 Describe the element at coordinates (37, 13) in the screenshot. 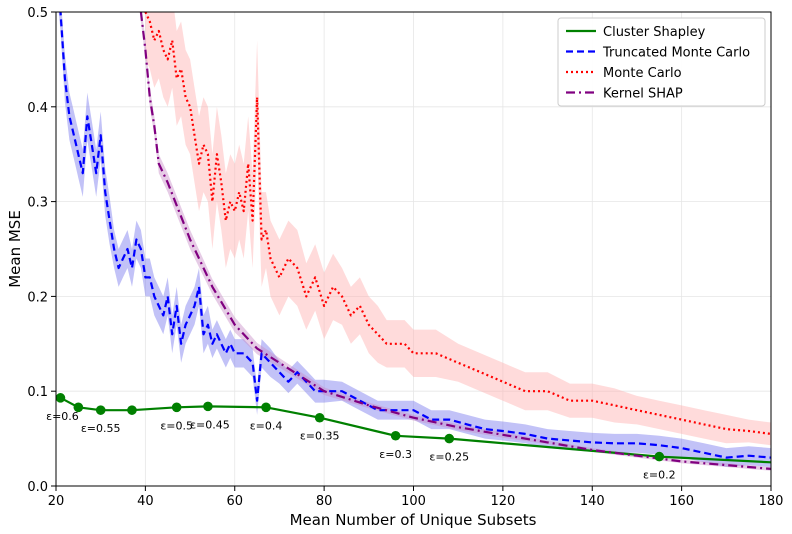

I see `y-tick-label: 0.5` at that location.